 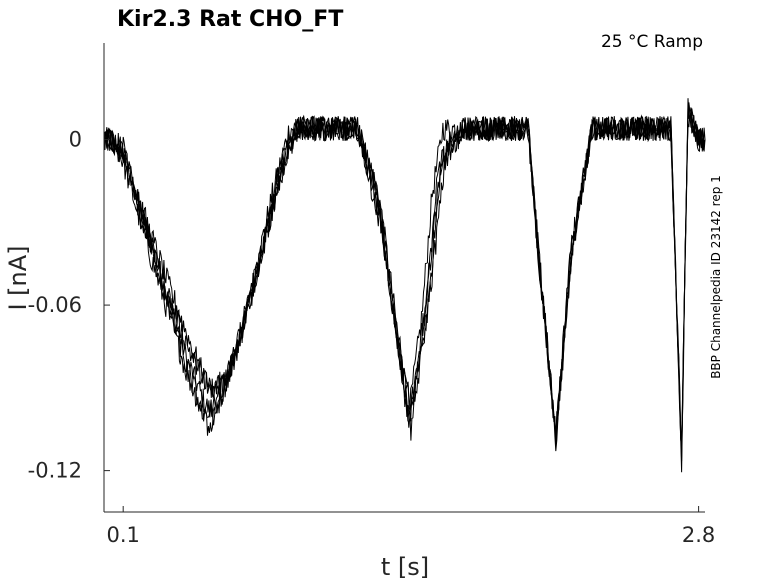 What do you see at coordinates (122, 535) in the screenshot?
I see `x-tick-label: 0.1` at bounding box center [122, 535].